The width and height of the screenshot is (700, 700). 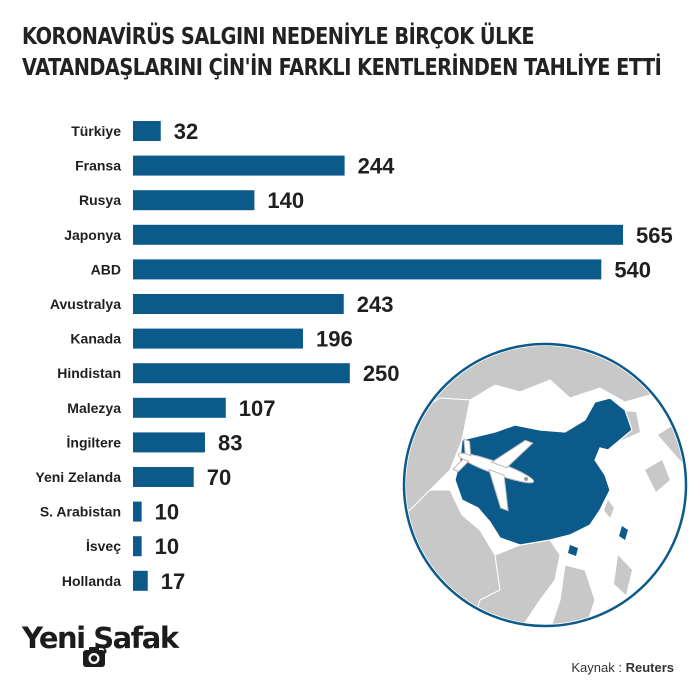 What do you see at coordinates (94, 442) in the screenshot?
I see `category-label: İngiltere` at bounding box center [94, 442].